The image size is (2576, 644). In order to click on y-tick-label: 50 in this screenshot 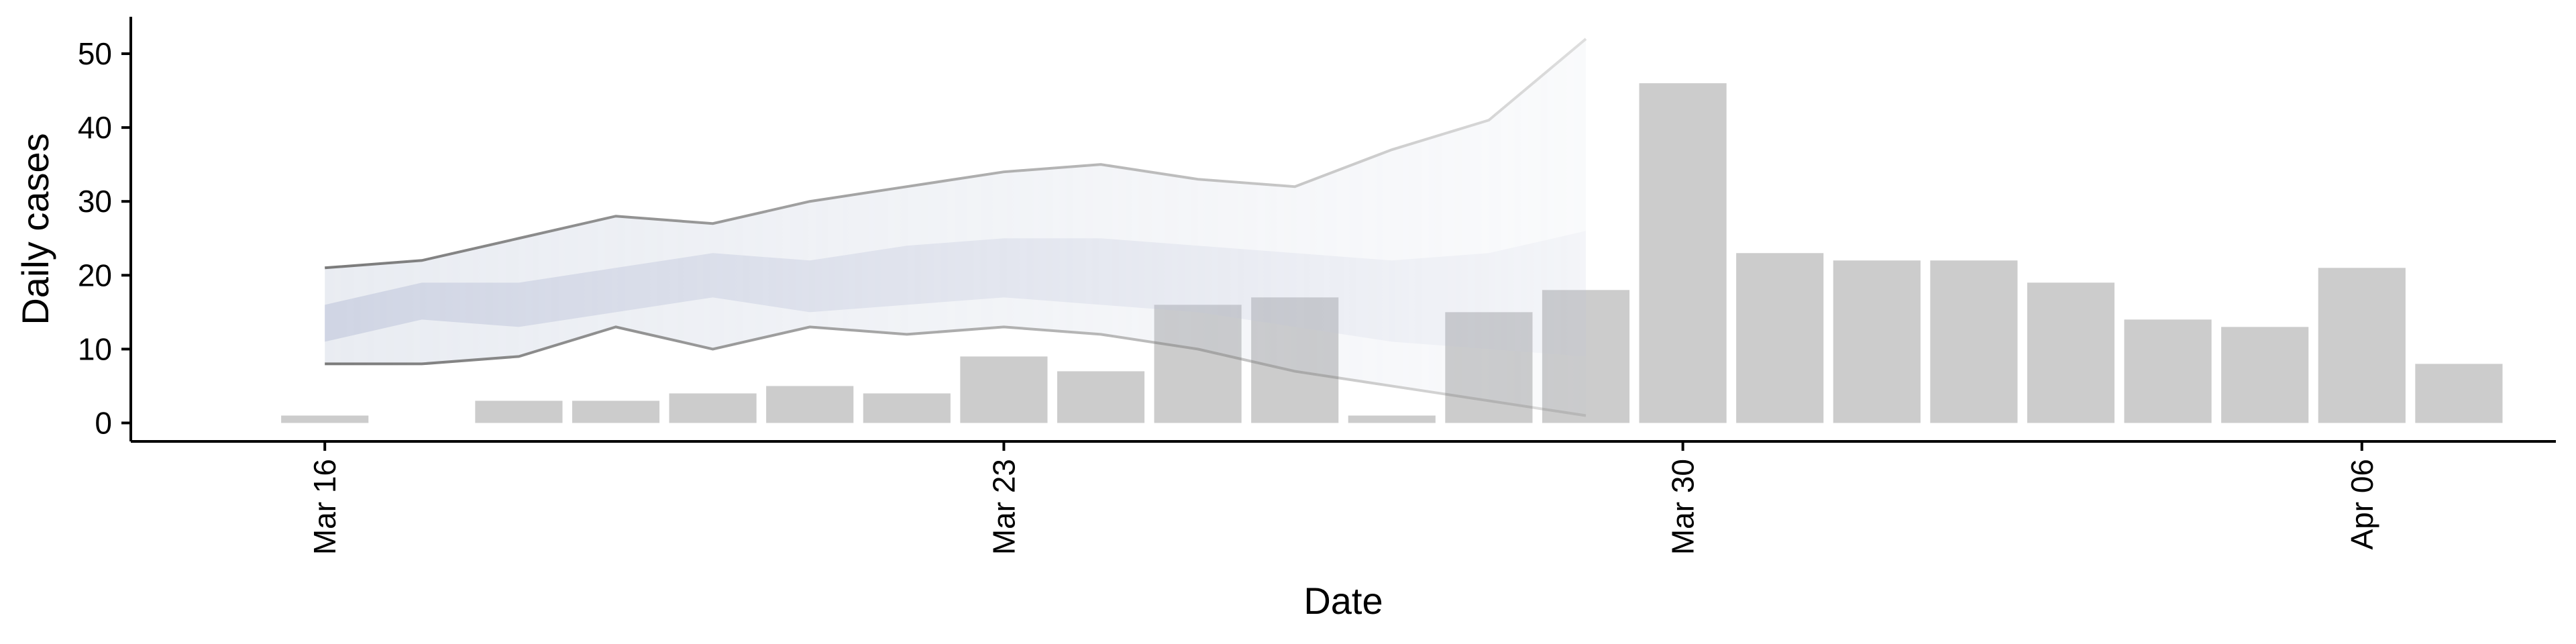, I will do `click(95, 53)`.